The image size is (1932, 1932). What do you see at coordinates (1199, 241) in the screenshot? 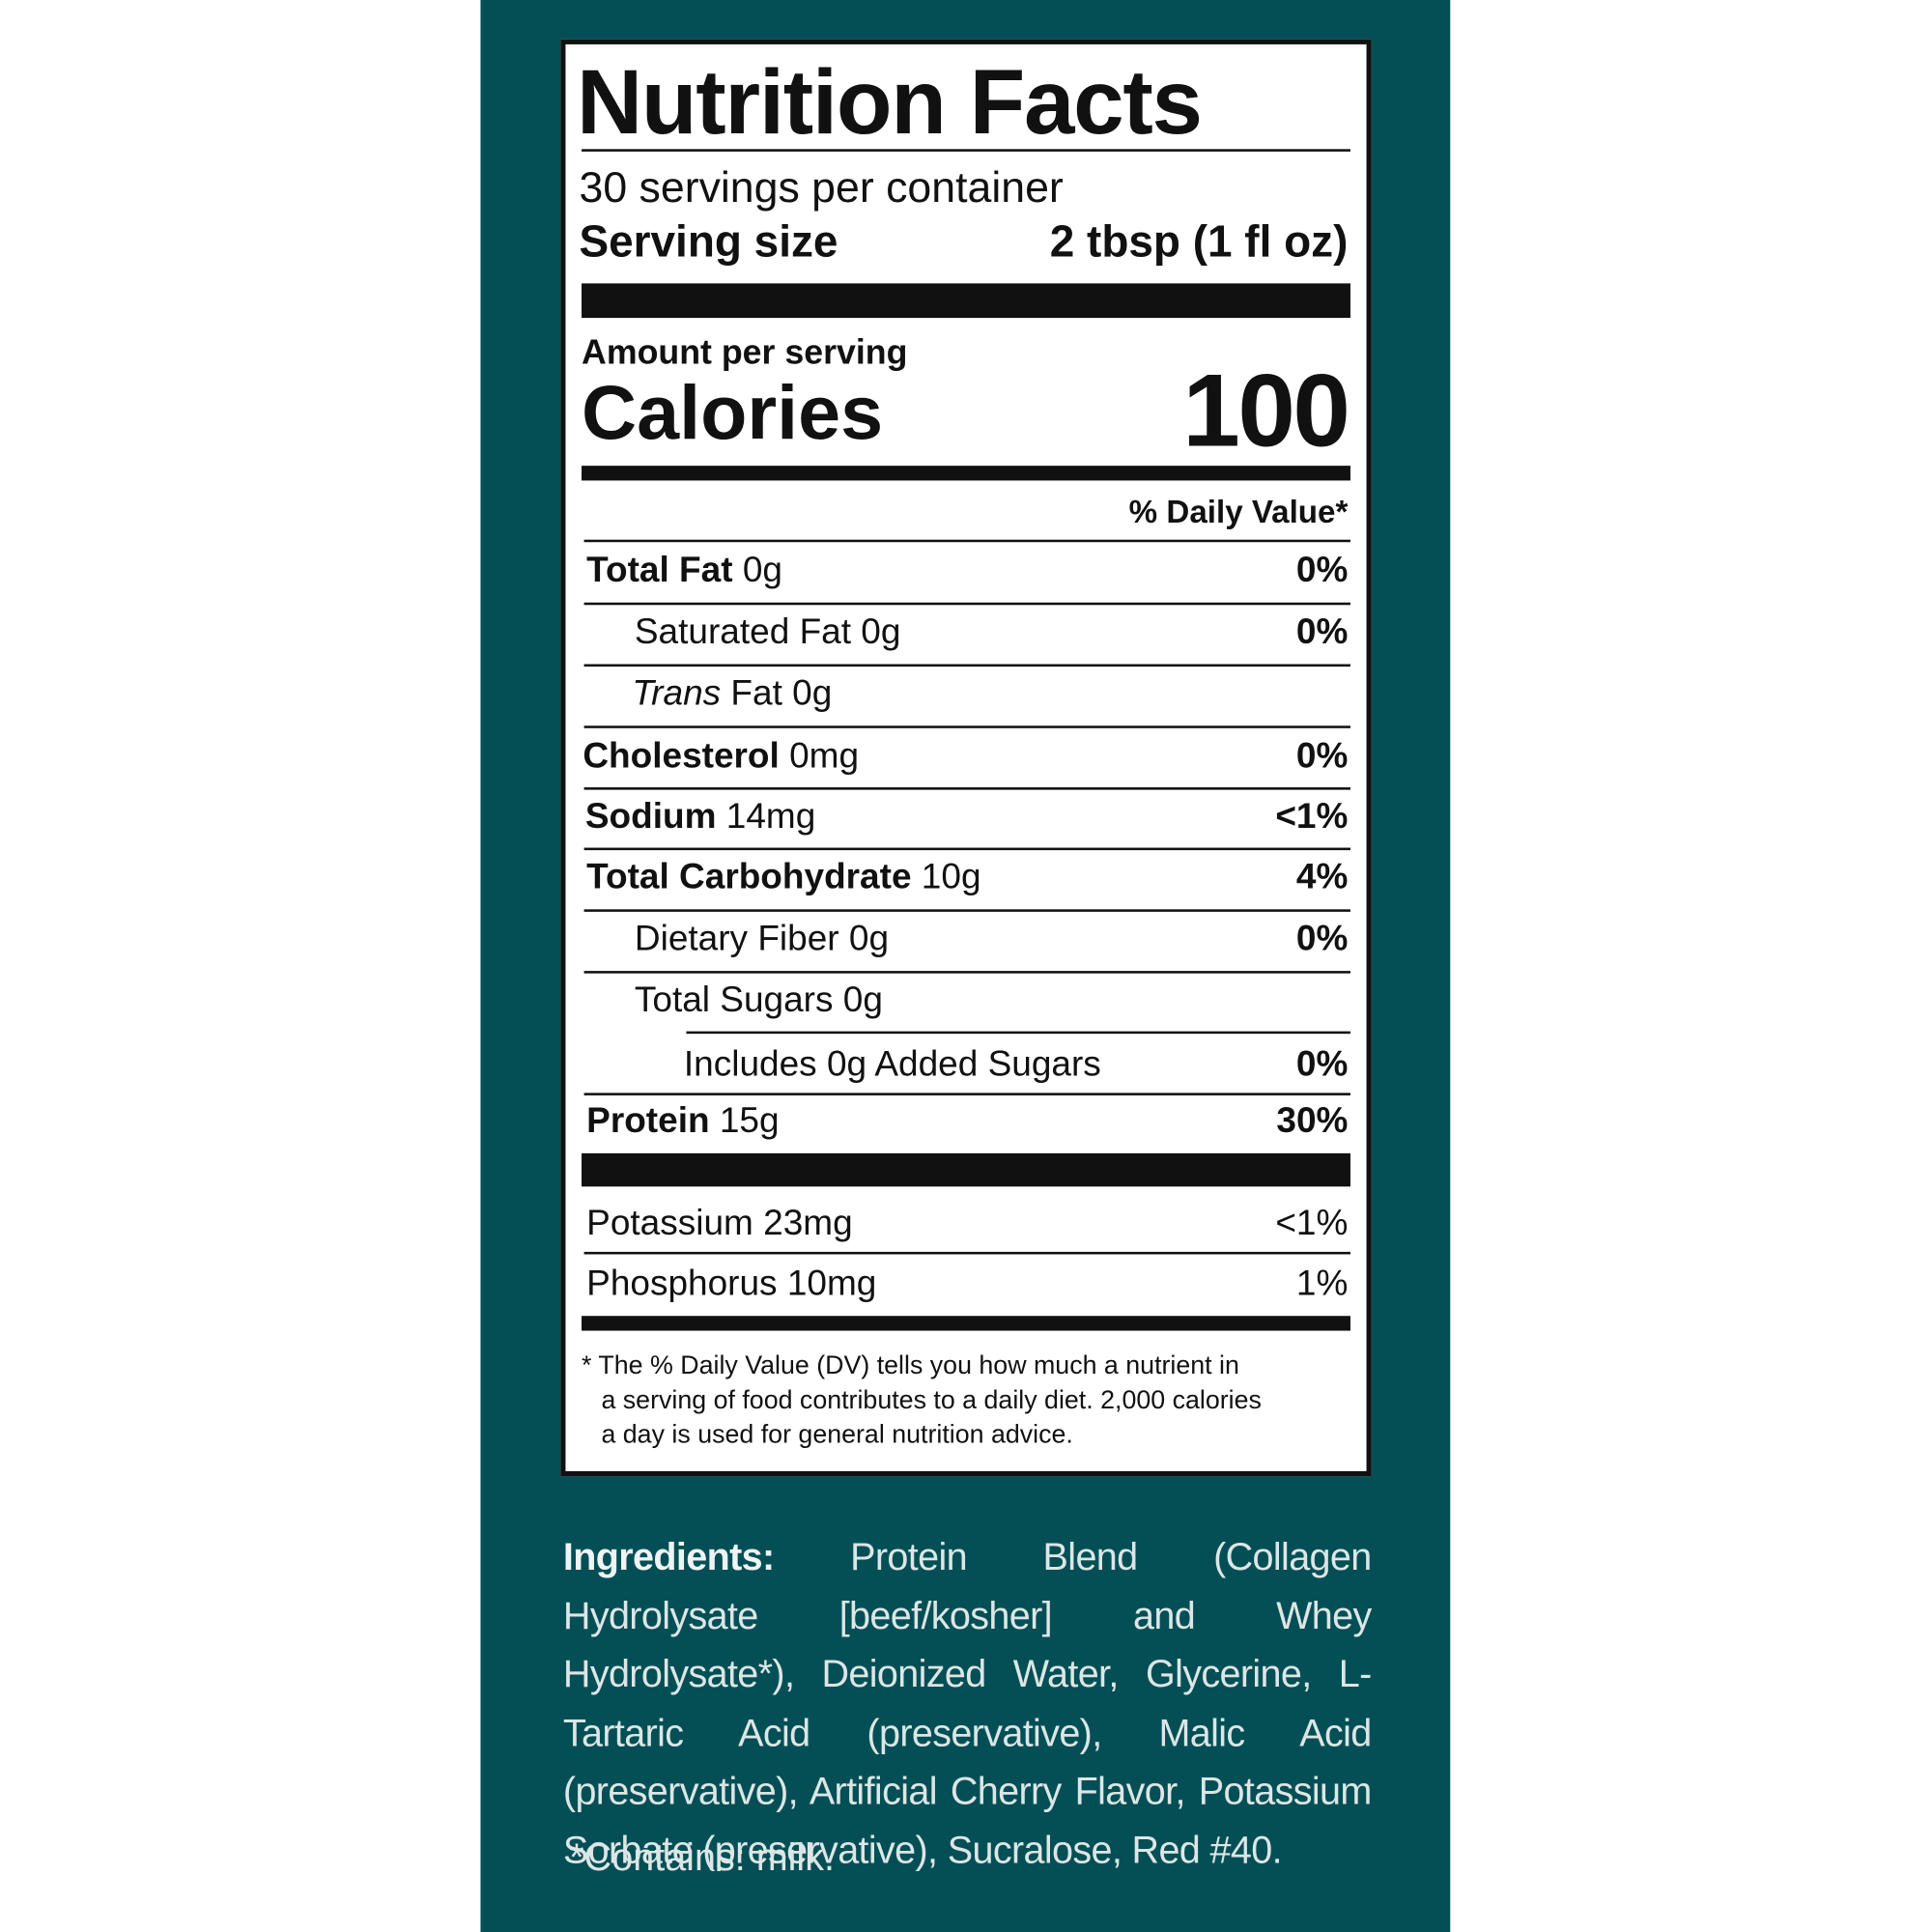
I see `serving-size-value: 2 tbsp (1 fl oz)` at bounding box center [1199, 241].